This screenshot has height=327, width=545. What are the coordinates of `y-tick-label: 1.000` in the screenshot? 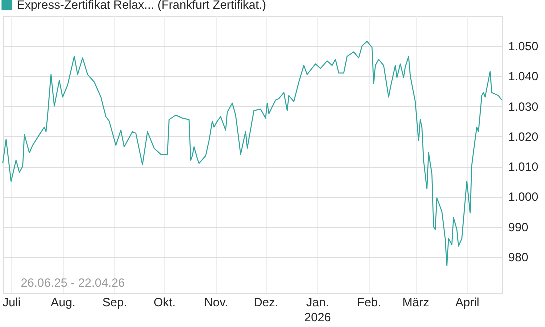 It's located at (523, 197).